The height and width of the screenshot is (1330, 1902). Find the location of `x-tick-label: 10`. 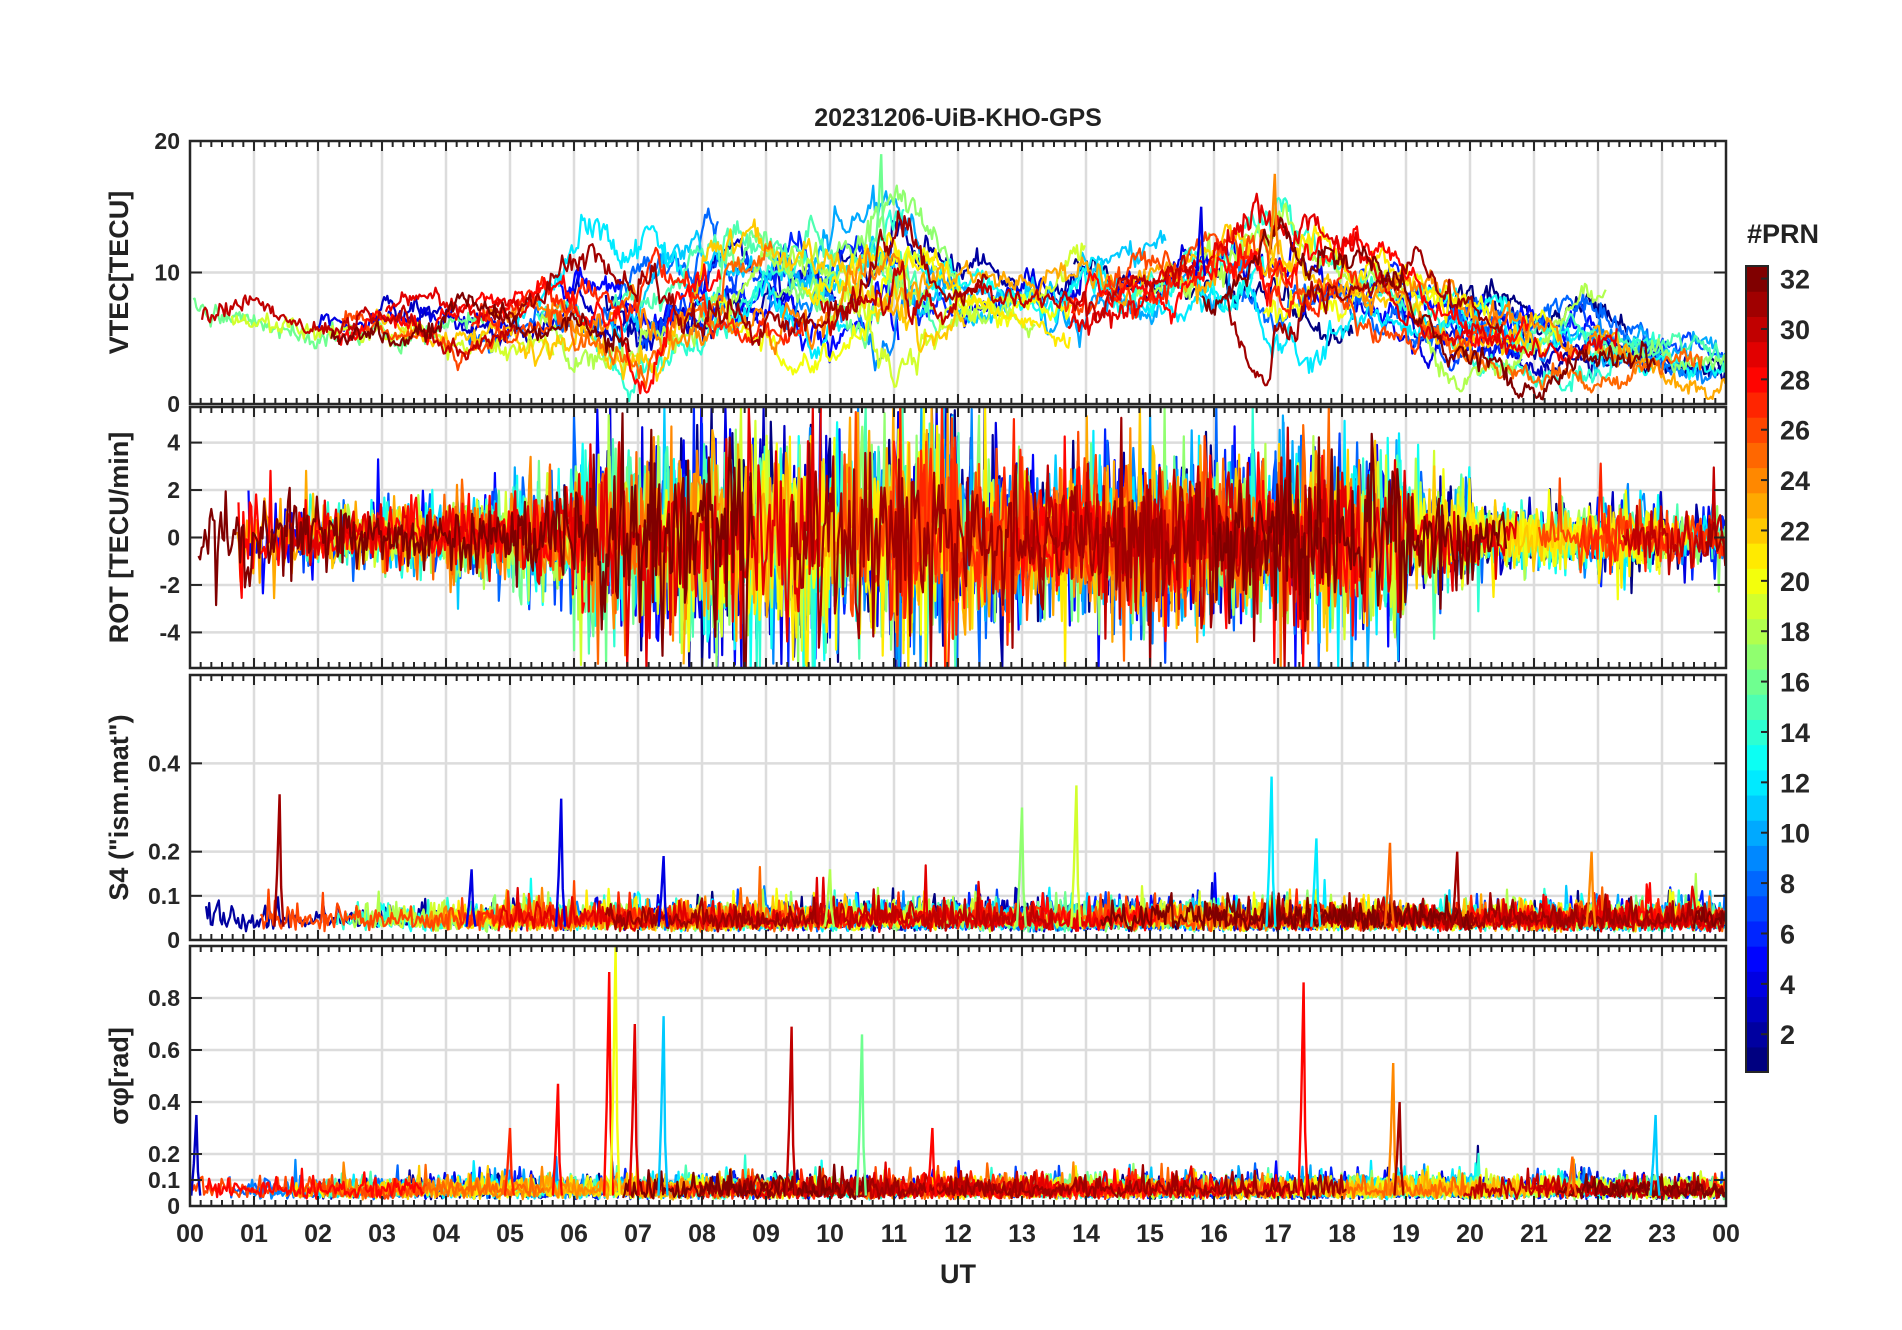

x-tick-label: 10 is located at coordinates (830, 1234).